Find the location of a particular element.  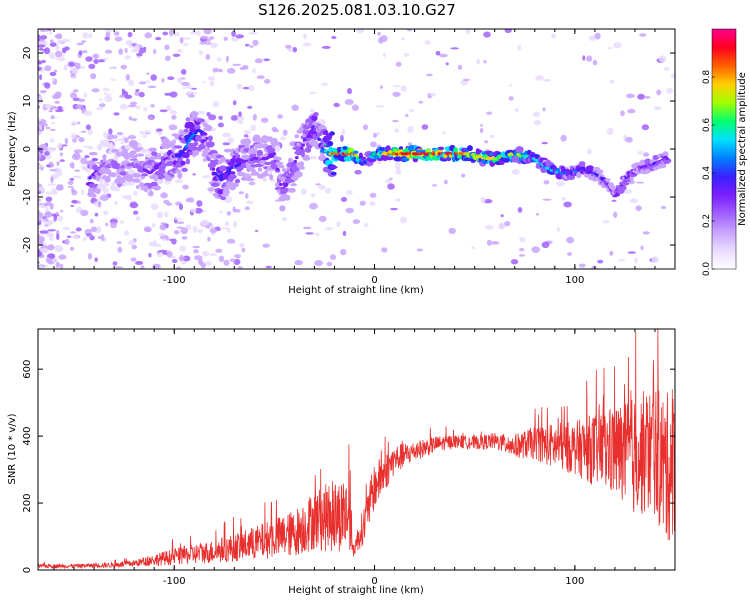

x-tick-label: -100 is located at coordinates (174, 581).